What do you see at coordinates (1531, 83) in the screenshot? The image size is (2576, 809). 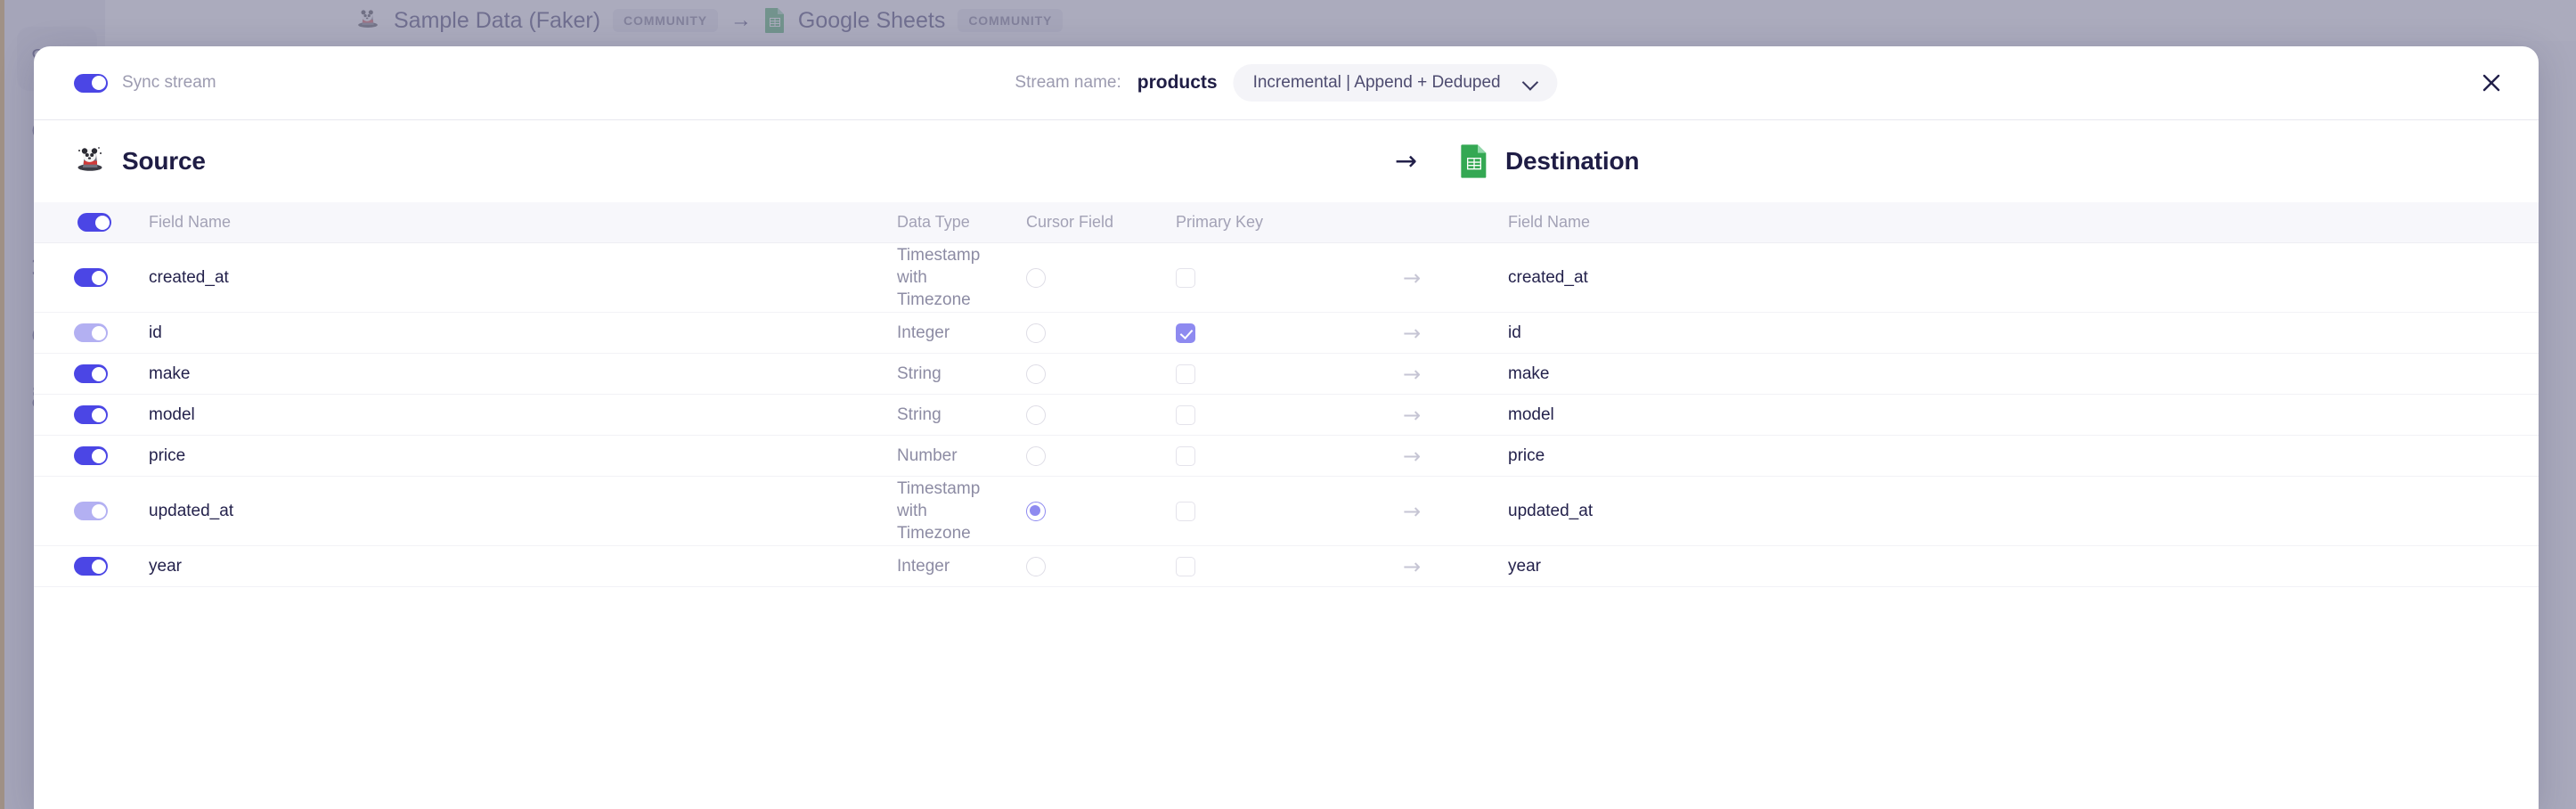 I see `chevron-down-icon` at bounding box center [1531, 83].